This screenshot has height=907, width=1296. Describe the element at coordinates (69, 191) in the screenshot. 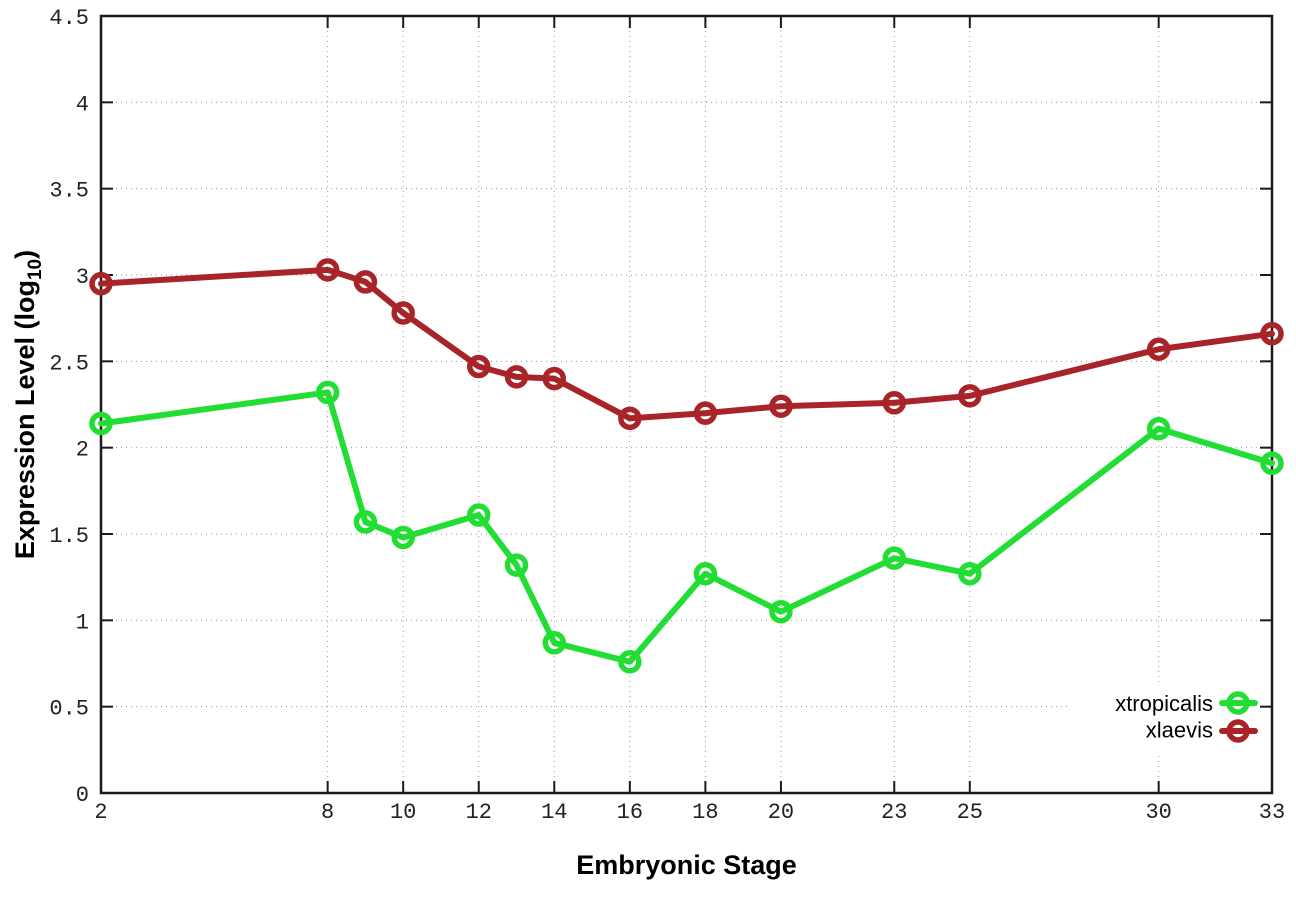

I see `y-tick-label: 3.5` at that location.